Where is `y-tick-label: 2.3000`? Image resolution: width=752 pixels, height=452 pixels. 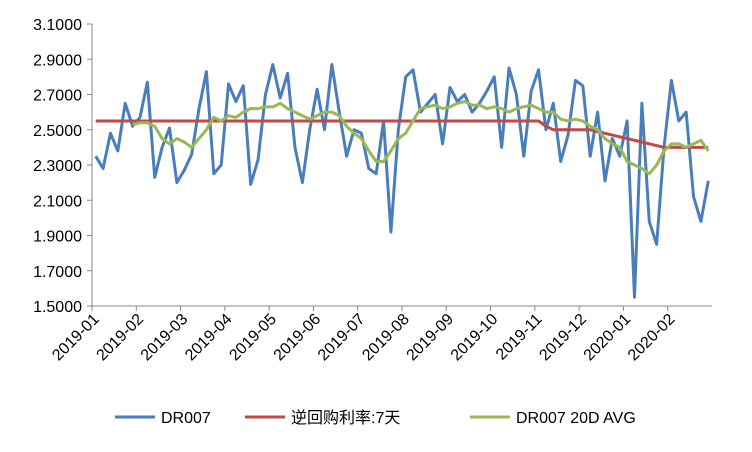
y-tick-label: 2.3000 is located at coordinates (57, 166).